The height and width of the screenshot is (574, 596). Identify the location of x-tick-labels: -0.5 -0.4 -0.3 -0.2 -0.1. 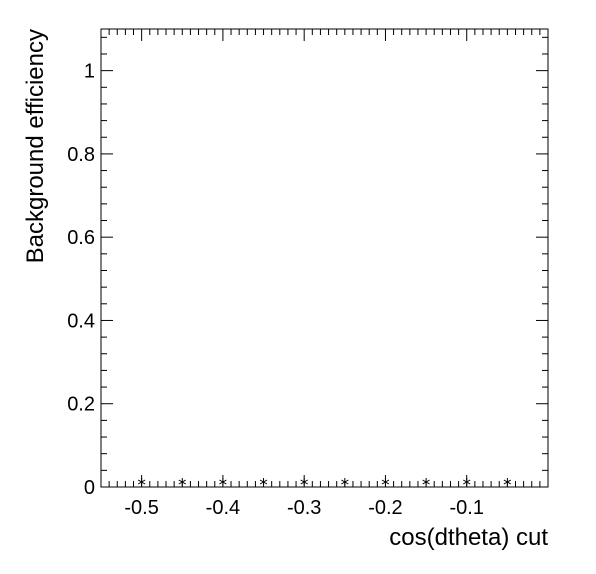
(304, 508).